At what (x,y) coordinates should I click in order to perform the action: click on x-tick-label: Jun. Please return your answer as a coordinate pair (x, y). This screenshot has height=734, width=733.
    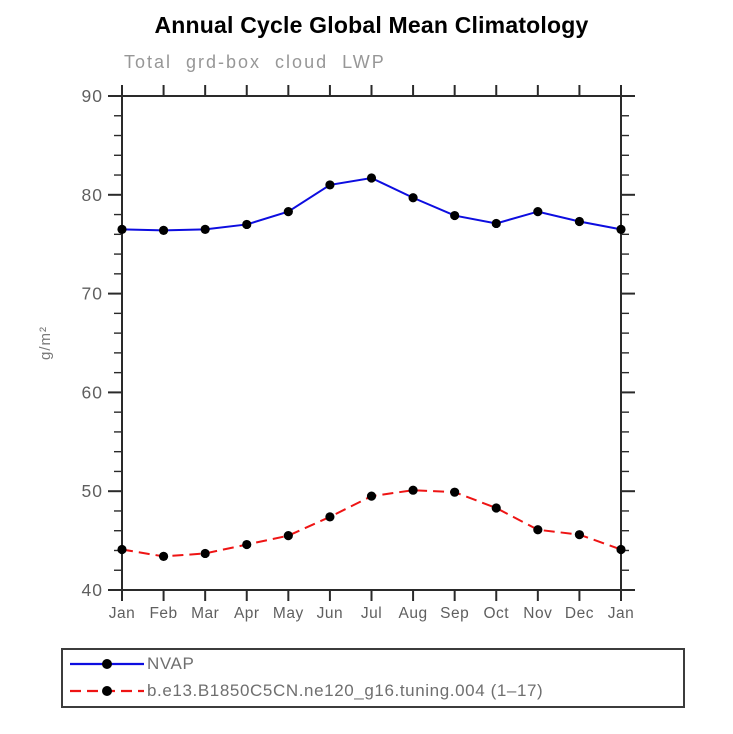
    Looking at the image, I should click on (330, 613).